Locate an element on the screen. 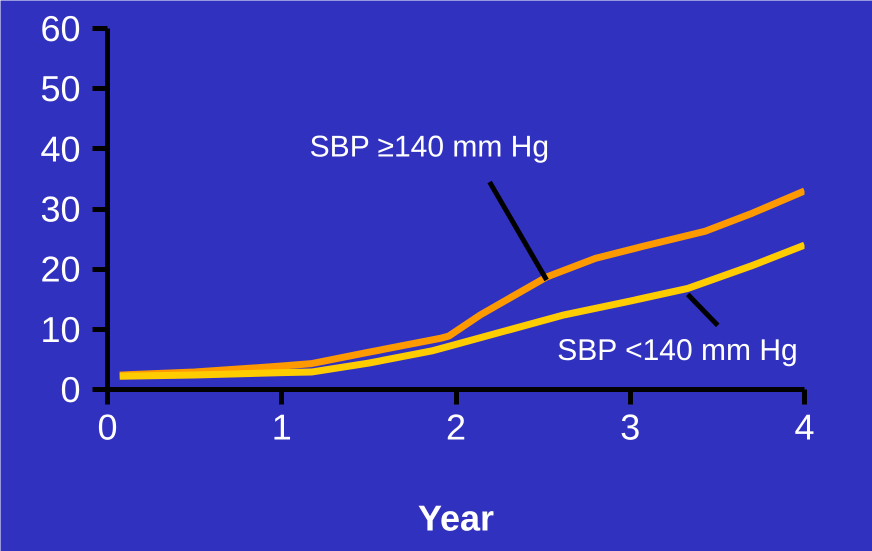 This screenshot has height=551, width=872. x-tick-label: 0 is located at coordinates (107, 427).